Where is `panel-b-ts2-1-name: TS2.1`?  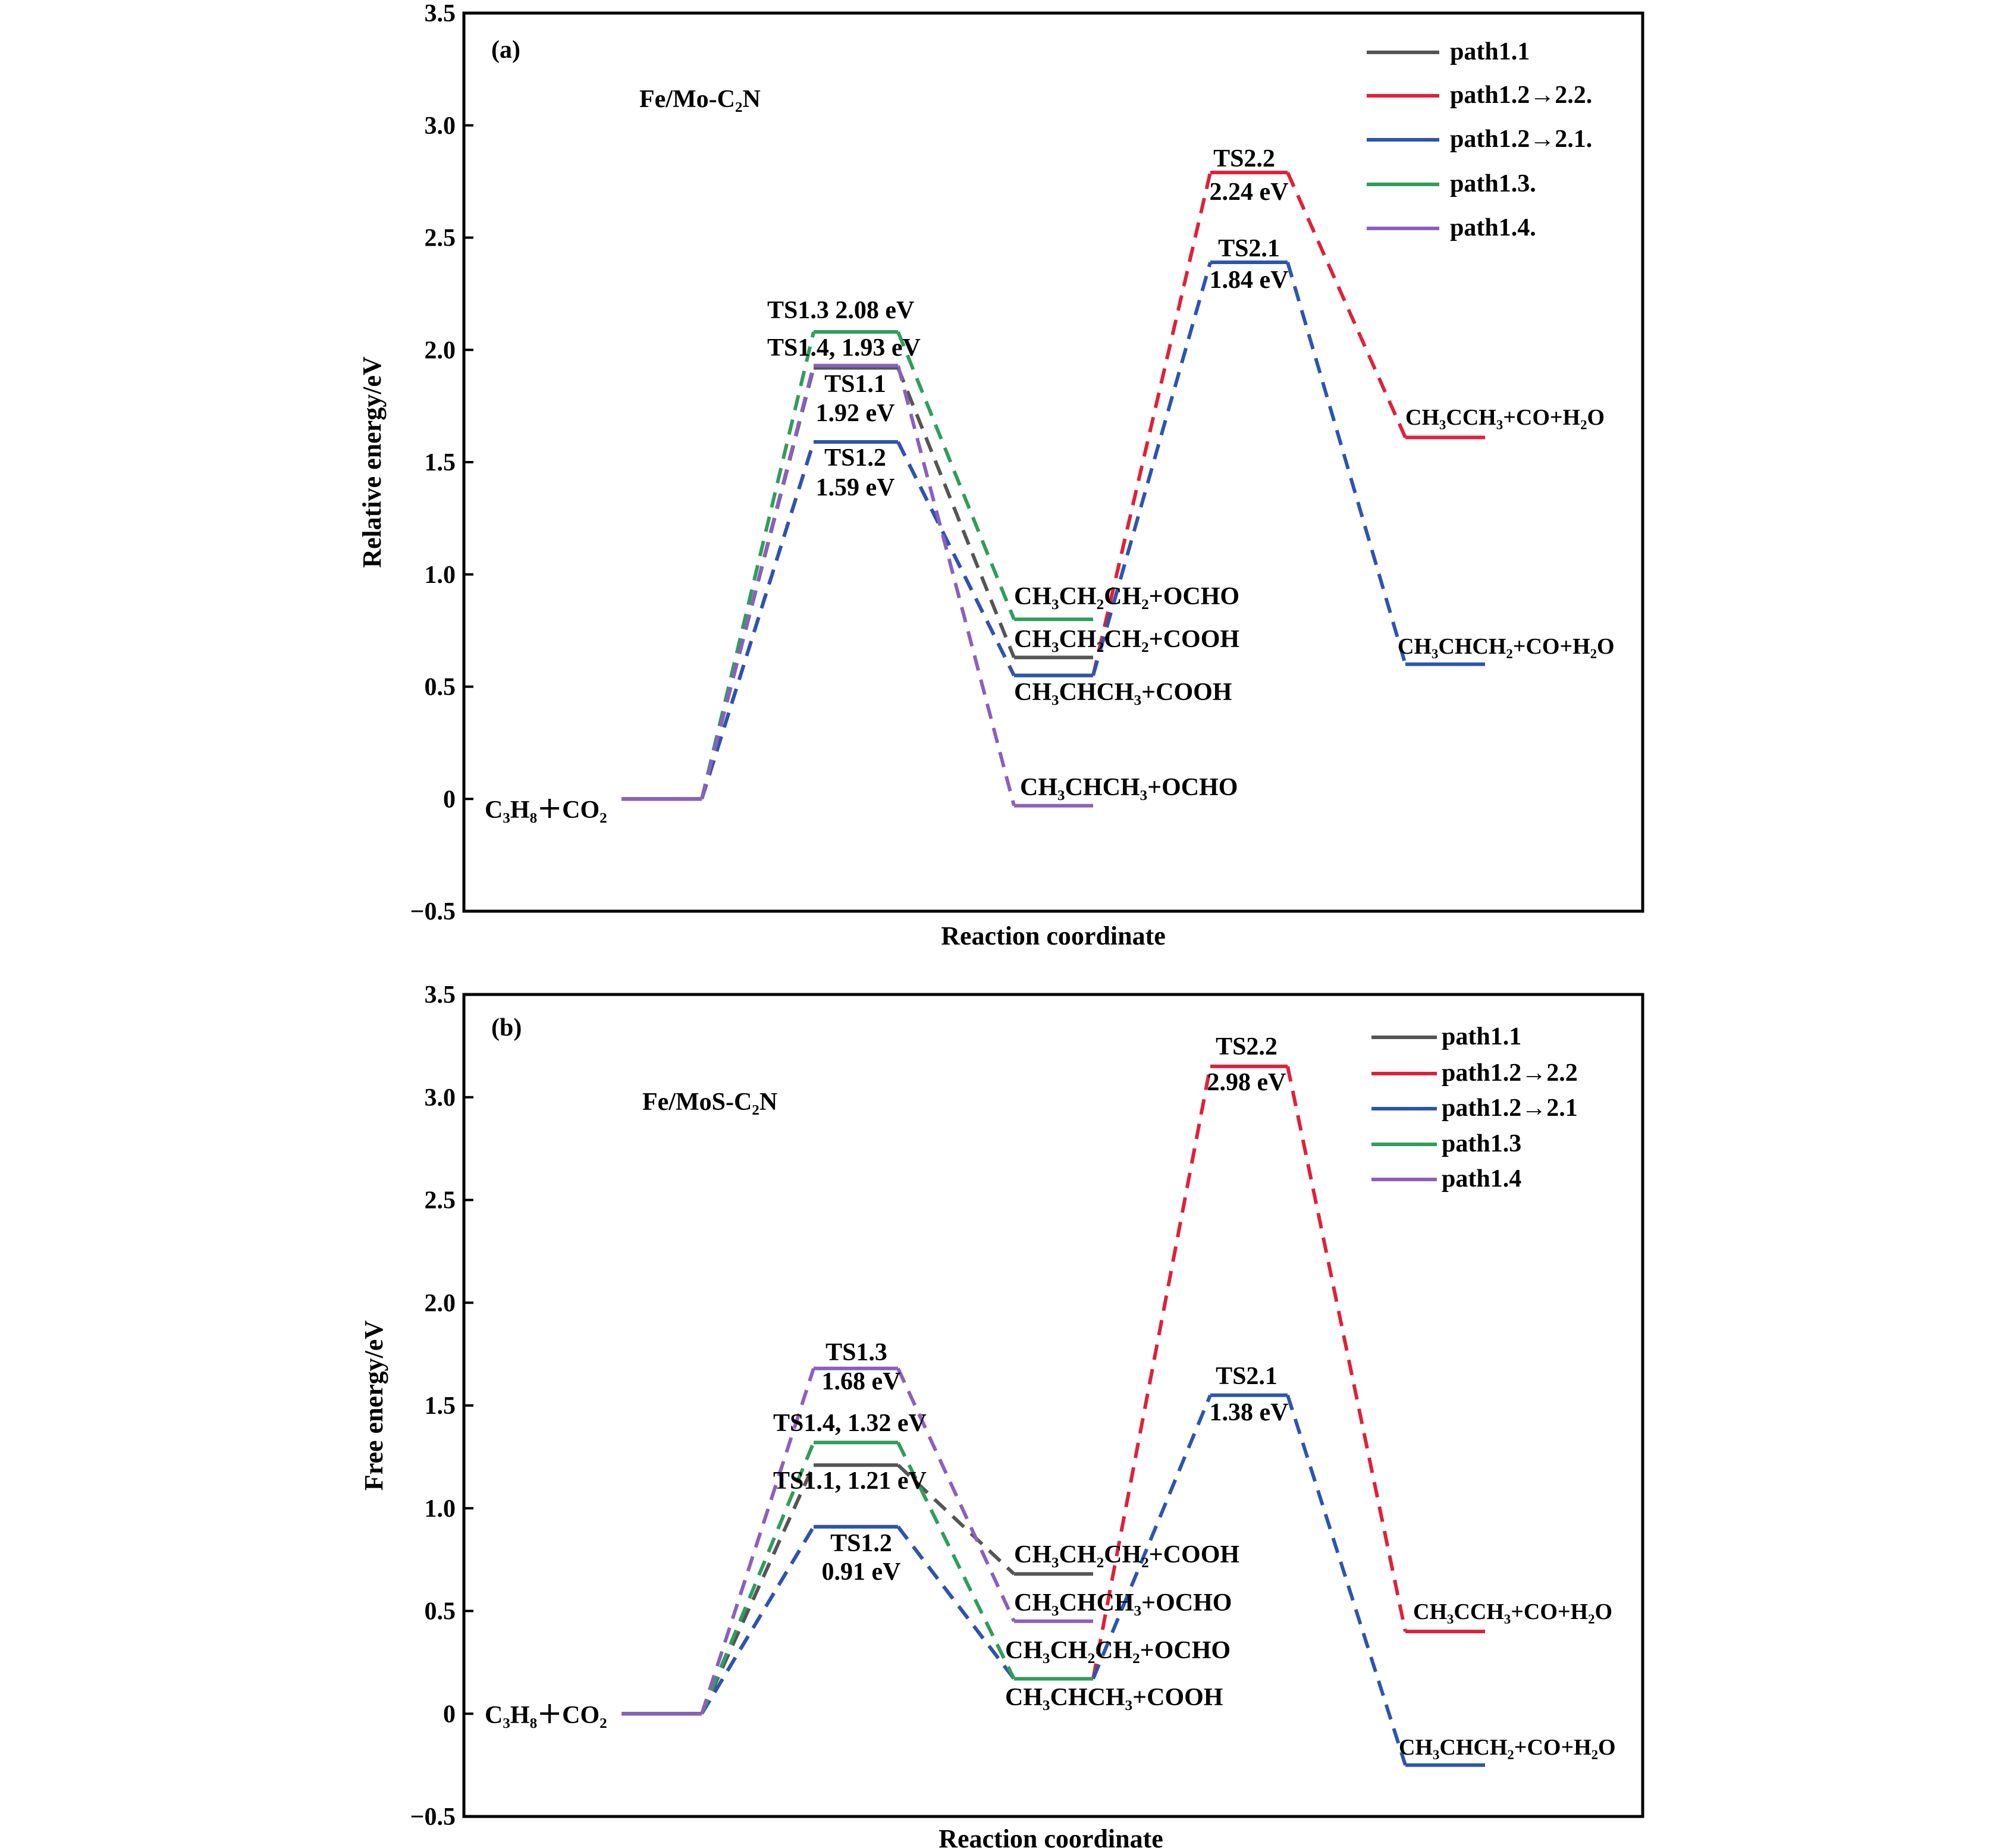 panel-b-ts2-1-name: TS2.1 is located at coordinates (1247, 1376).